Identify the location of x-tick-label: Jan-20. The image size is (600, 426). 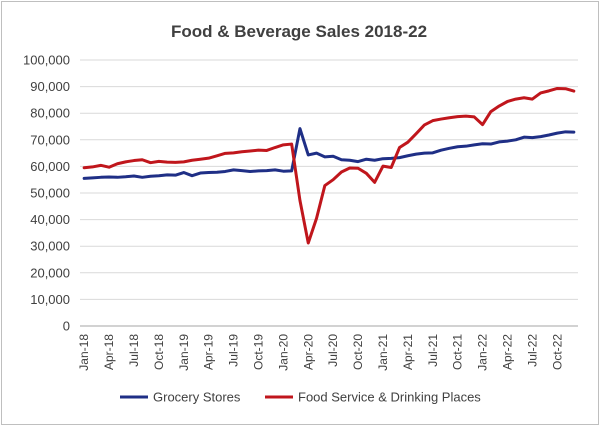
(283, 352).